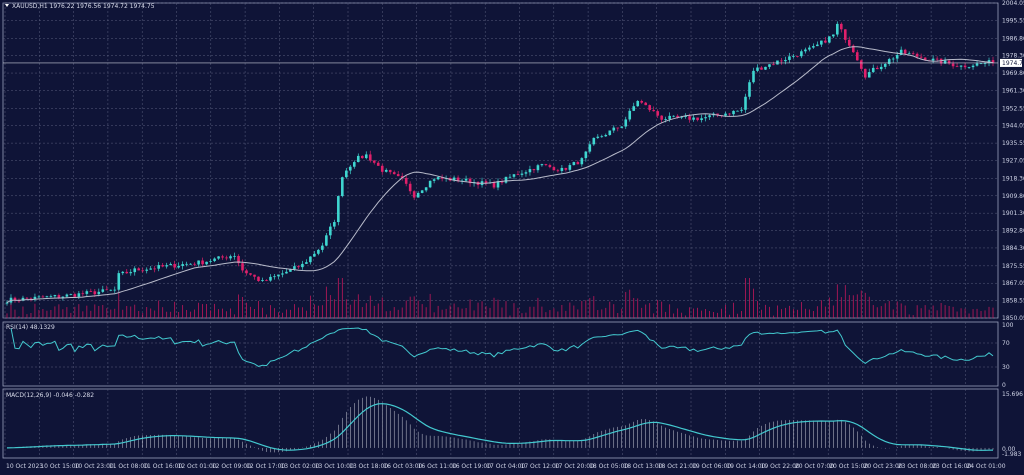  Describe the element at coordinates (402, 466) in the screenshot. I see `time-tick-label: 16 Oct 03:00` at that location.